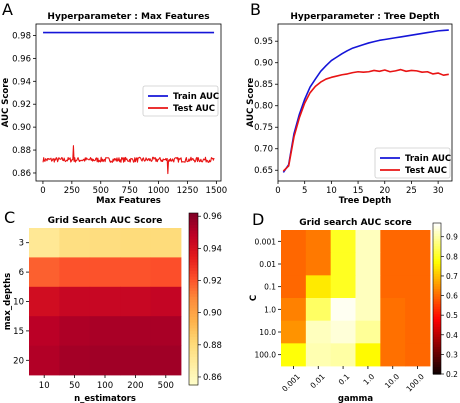 Image resolution: width=460 pixels, height=403 pixels. Describe the element at coordinates (263, 150) in the screenshot. I see `y-tick-label: 0.70` at that location.